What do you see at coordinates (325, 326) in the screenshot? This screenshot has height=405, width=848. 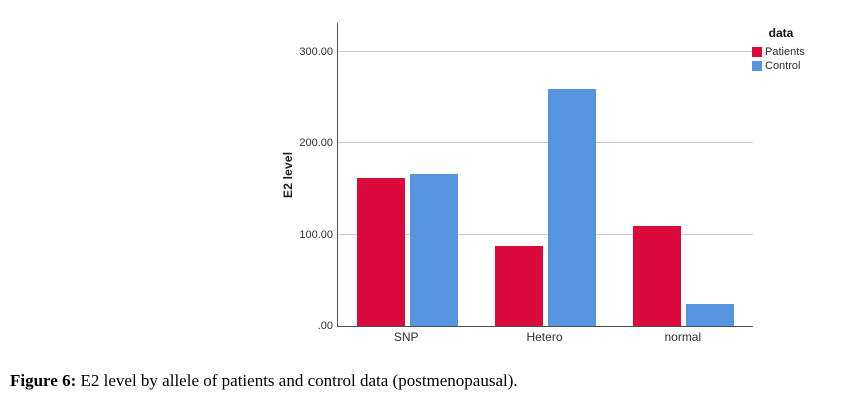 I see `y-tick-label-0: .00` at bounding box center [325, 326].